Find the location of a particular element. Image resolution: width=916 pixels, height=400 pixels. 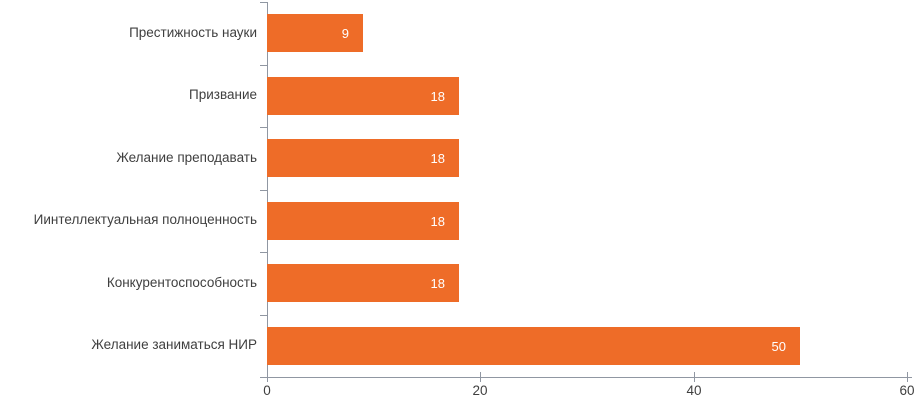

x-axis-line is located at coordinates (589, 377).